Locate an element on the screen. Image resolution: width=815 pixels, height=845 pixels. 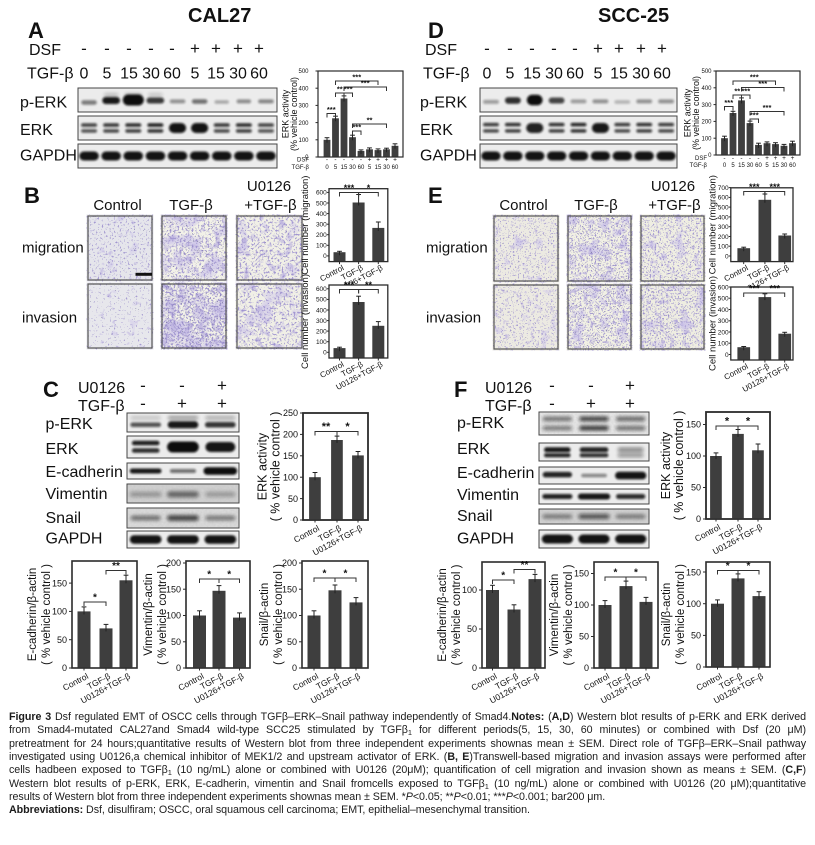
svg-text: SCC-25 is located at coordinates (633, 16).